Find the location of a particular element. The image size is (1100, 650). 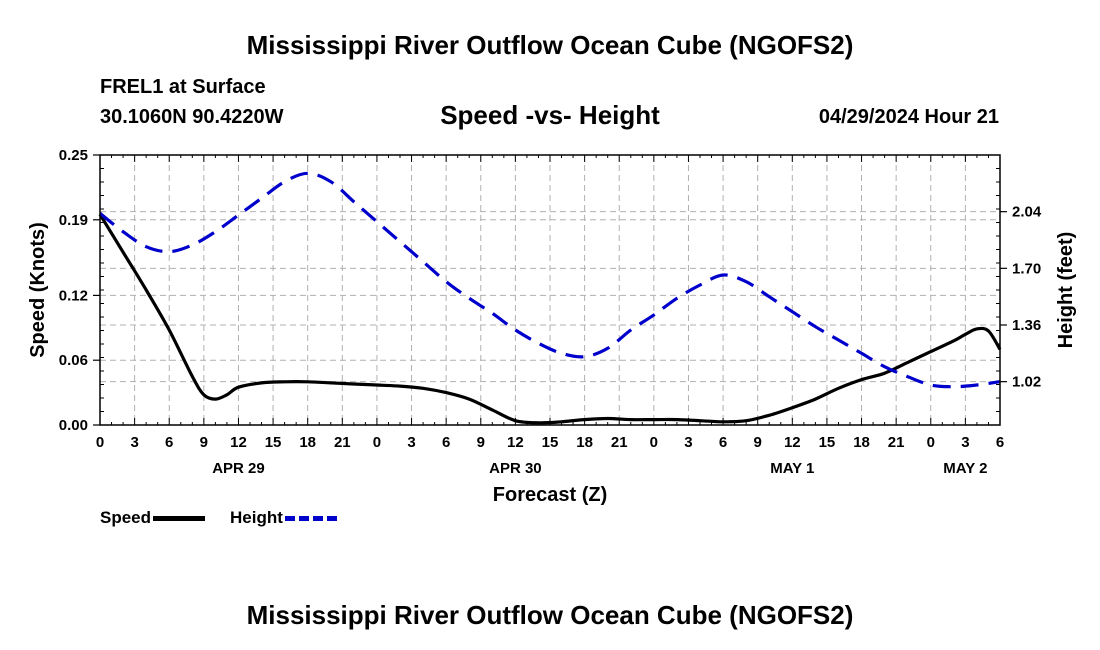

y2-tick-label: 1.70 is located at coordinates (1026, 268).